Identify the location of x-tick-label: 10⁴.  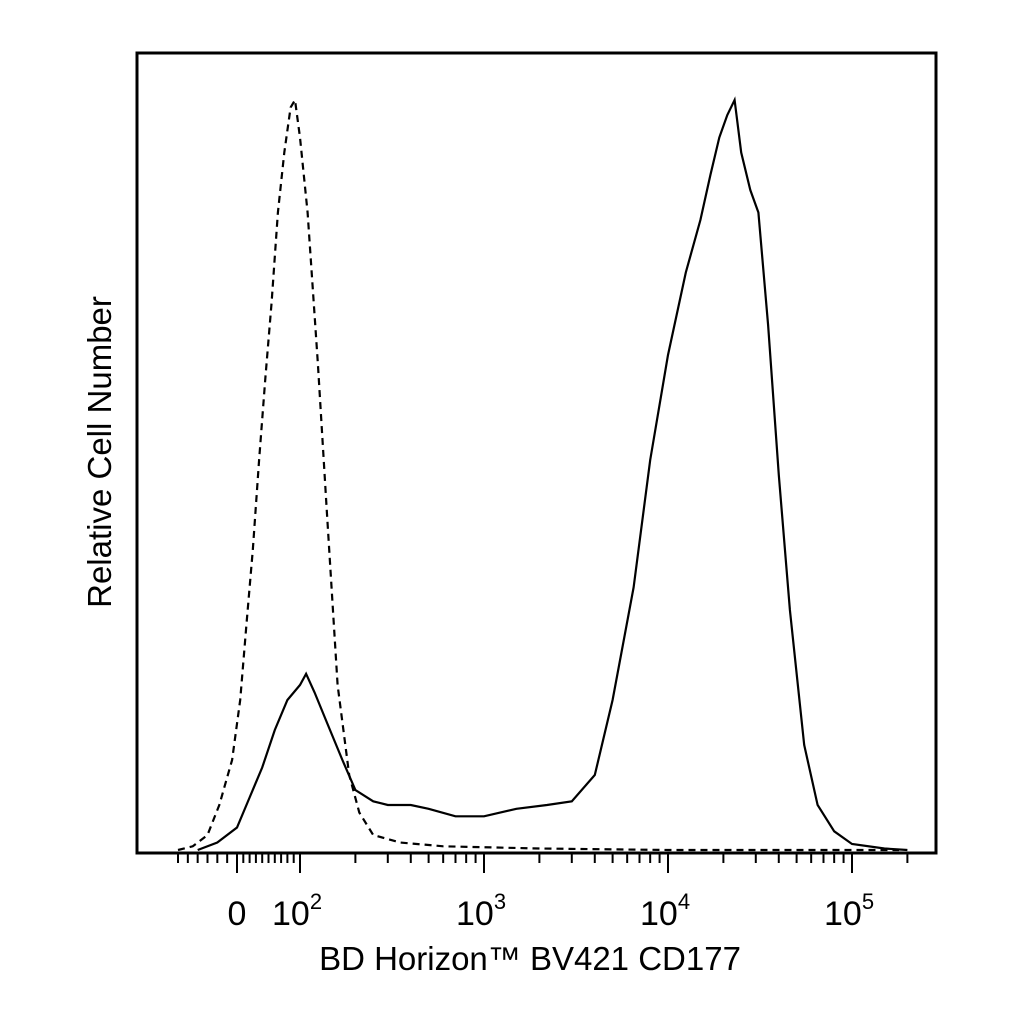
(665, 911).